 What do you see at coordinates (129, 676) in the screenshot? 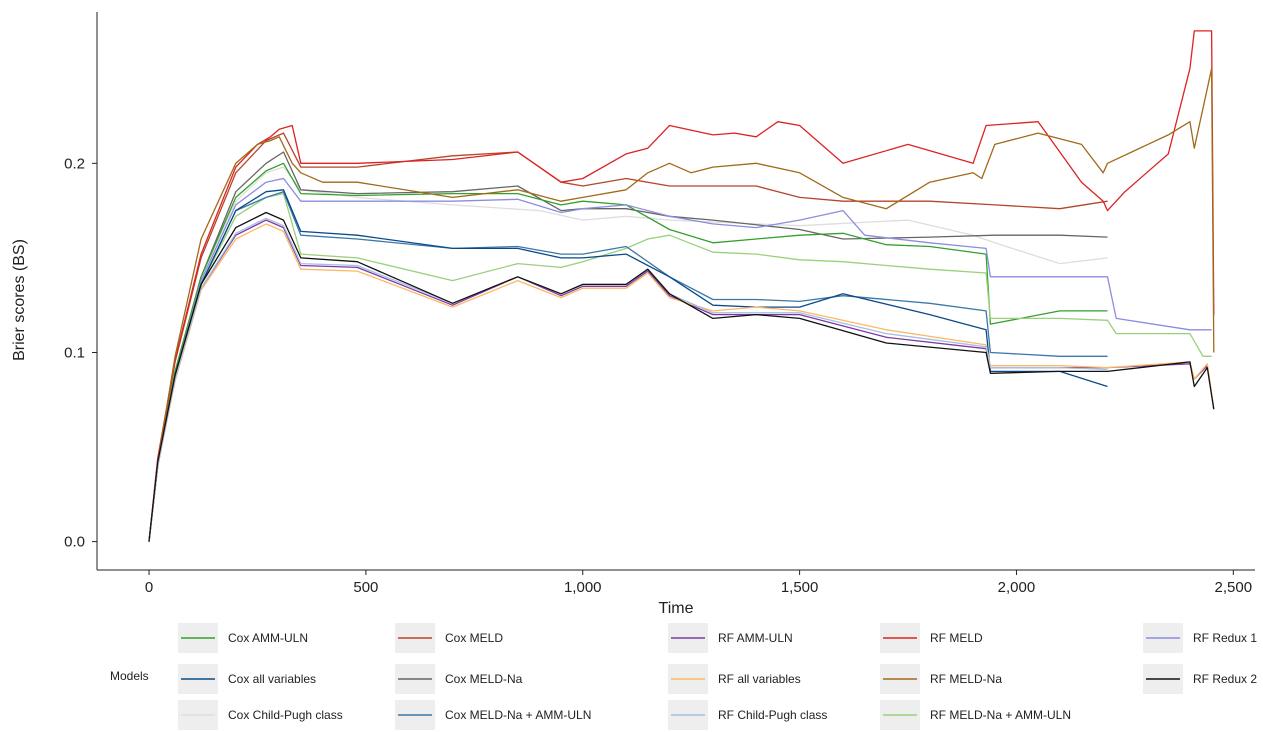
I see `legend-title: Models` at bounding box center [129, 676].